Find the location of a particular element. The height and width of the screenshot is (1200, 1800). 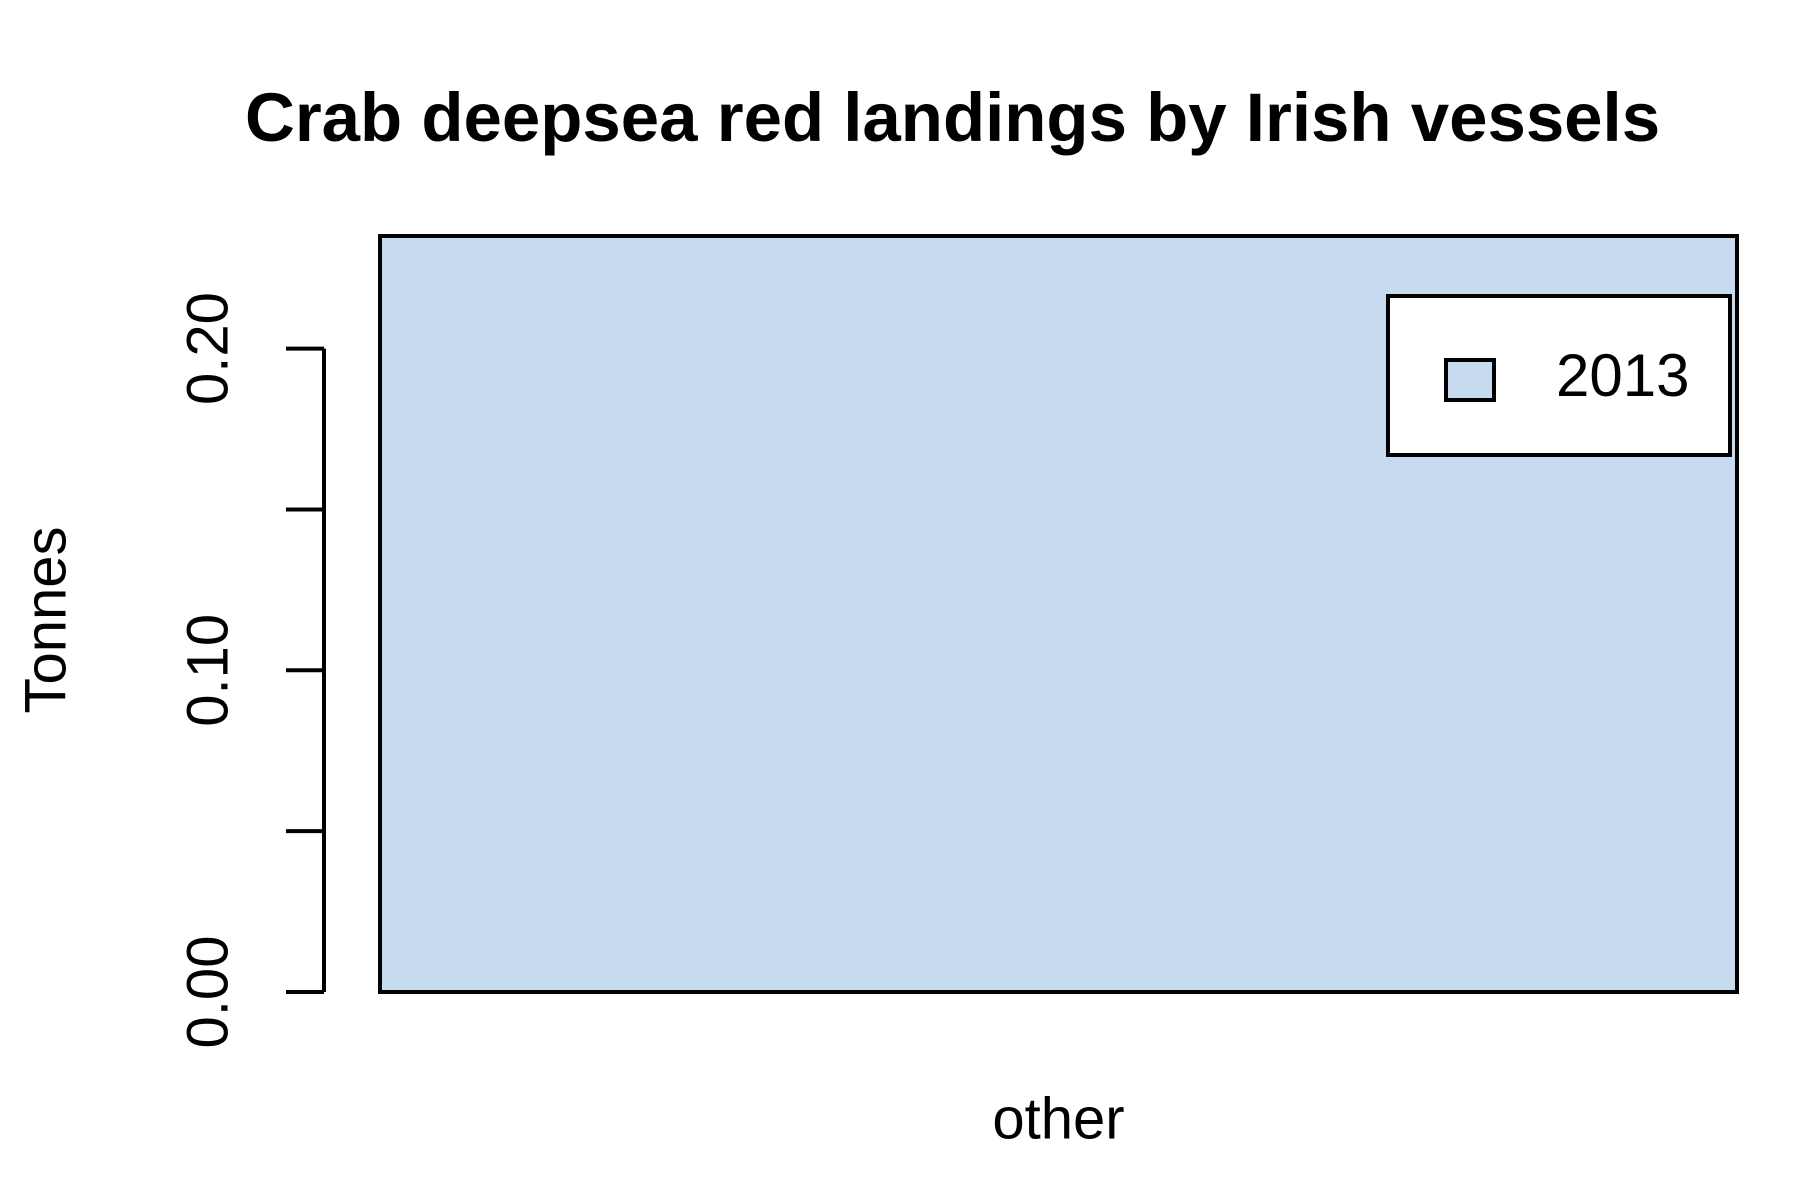

y-tick-label: 0.00 is located at coordinates (207, 992).